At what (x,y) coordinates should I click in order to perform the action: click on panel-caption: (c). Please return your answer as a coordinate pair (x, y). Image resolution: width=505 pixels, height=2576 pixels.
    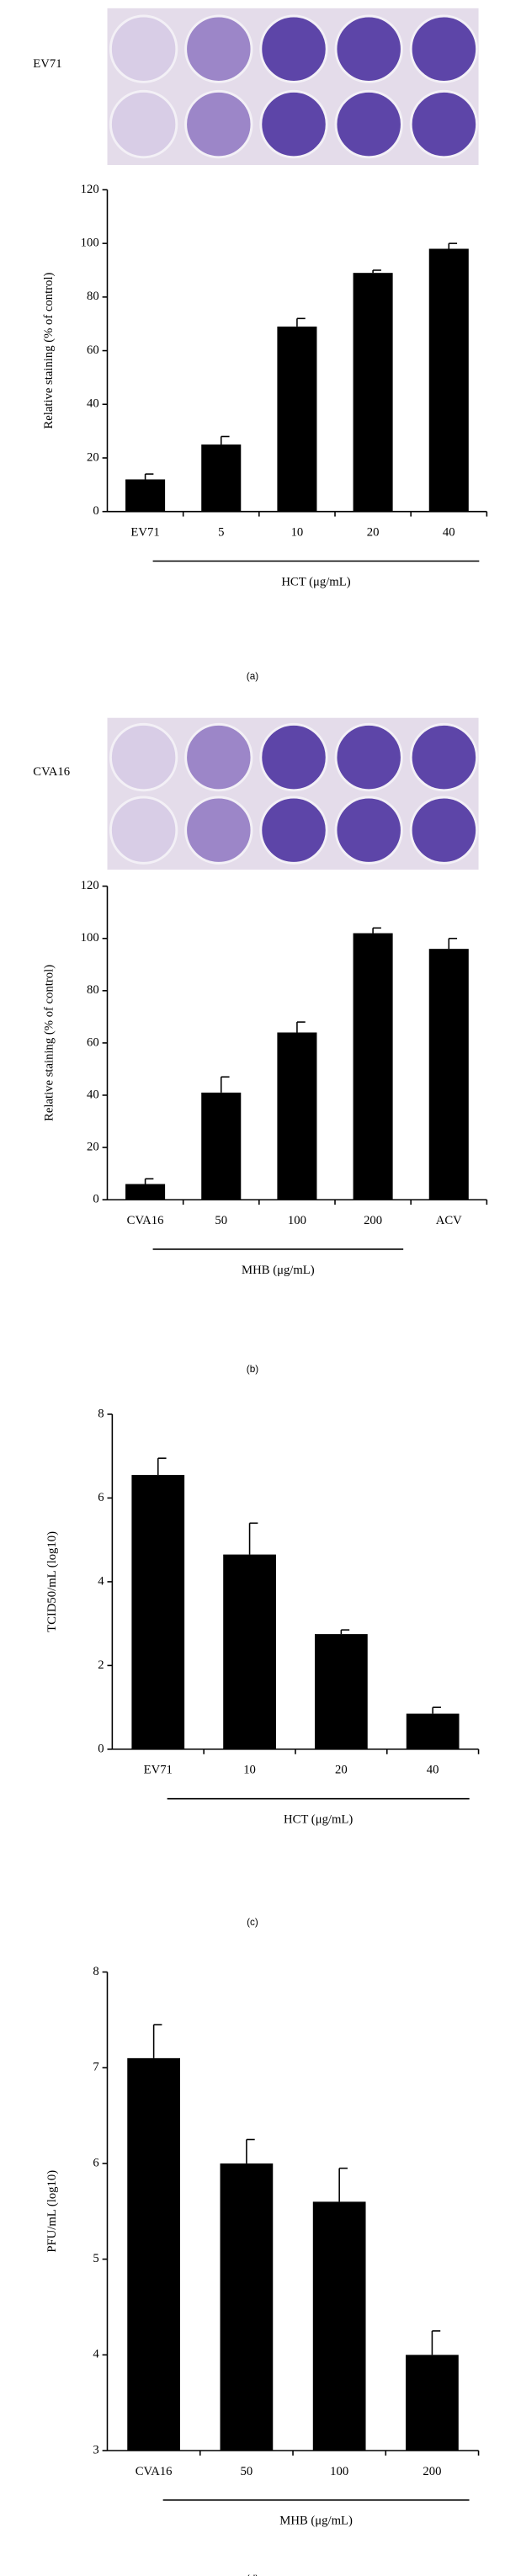
    Looking at the image, I should click on (252, 1922).